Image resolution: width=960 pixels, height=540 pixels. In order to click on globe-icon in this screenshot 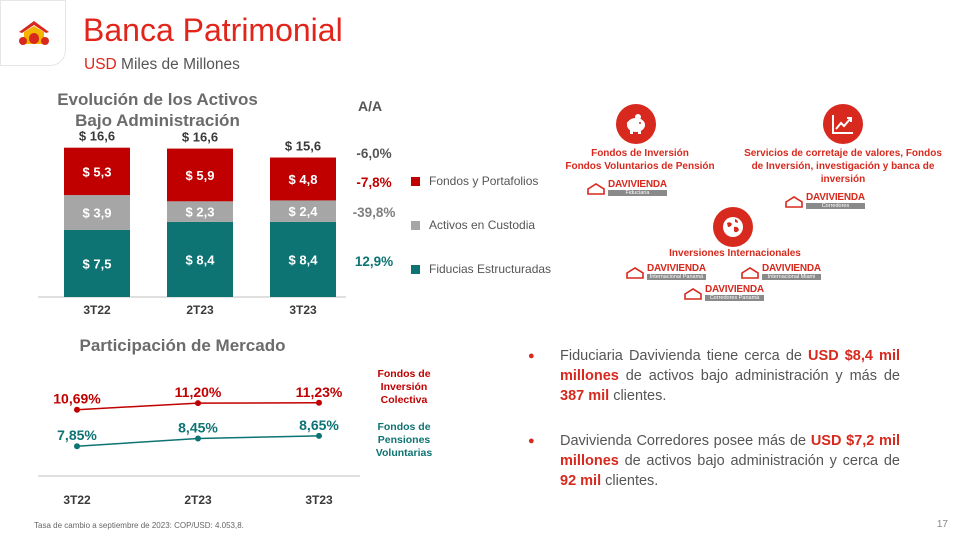, I will do `click(733, 227)`.